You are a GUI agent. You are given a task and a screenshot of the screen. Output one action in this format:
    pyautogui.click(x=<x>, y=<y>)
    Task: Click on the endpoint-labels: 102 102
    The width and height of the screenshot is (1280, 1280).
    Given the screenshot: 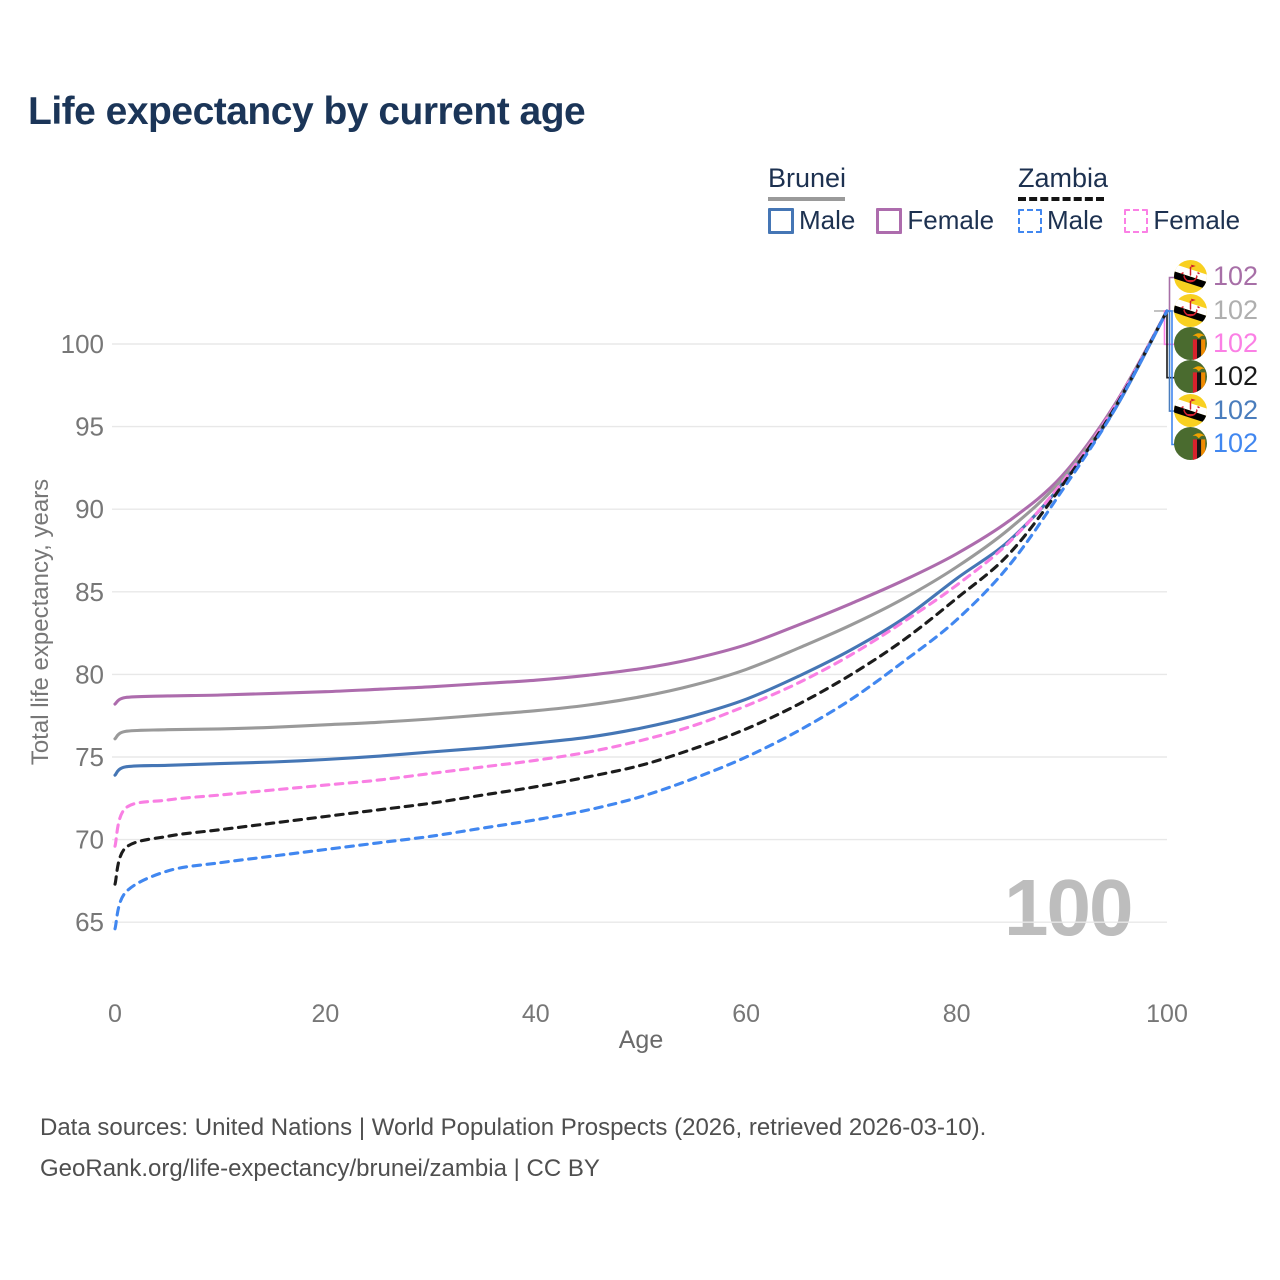 What is the action you would take?
    pyautogui.click(x=1216, y=360)
    